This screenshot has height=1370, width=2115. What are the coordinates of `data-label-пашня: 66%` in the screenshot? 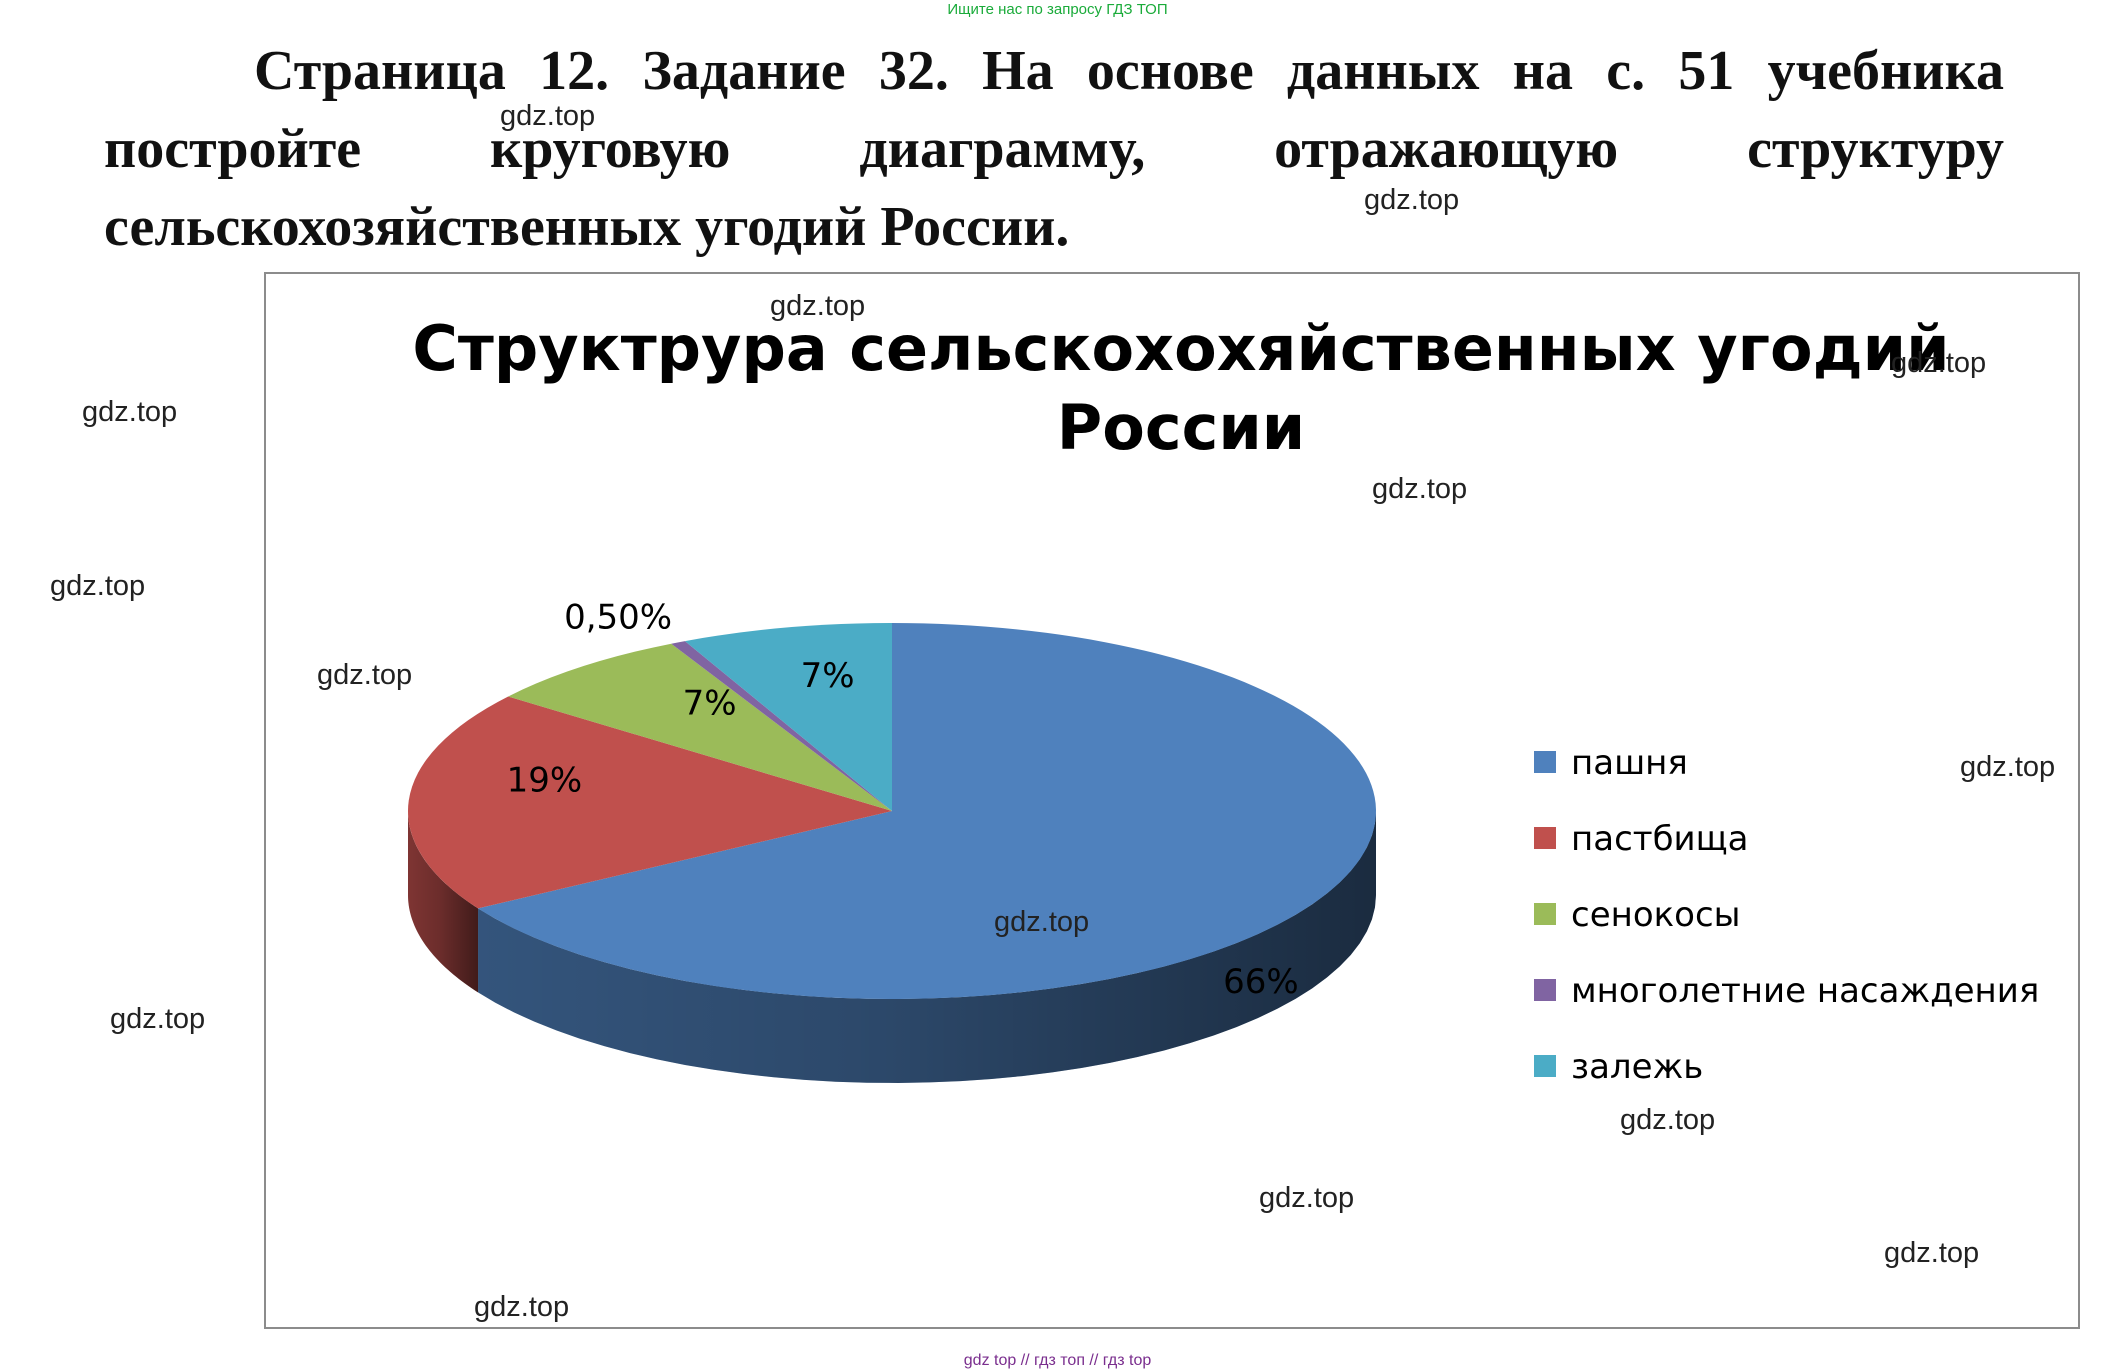 It's located at (1261, 982).